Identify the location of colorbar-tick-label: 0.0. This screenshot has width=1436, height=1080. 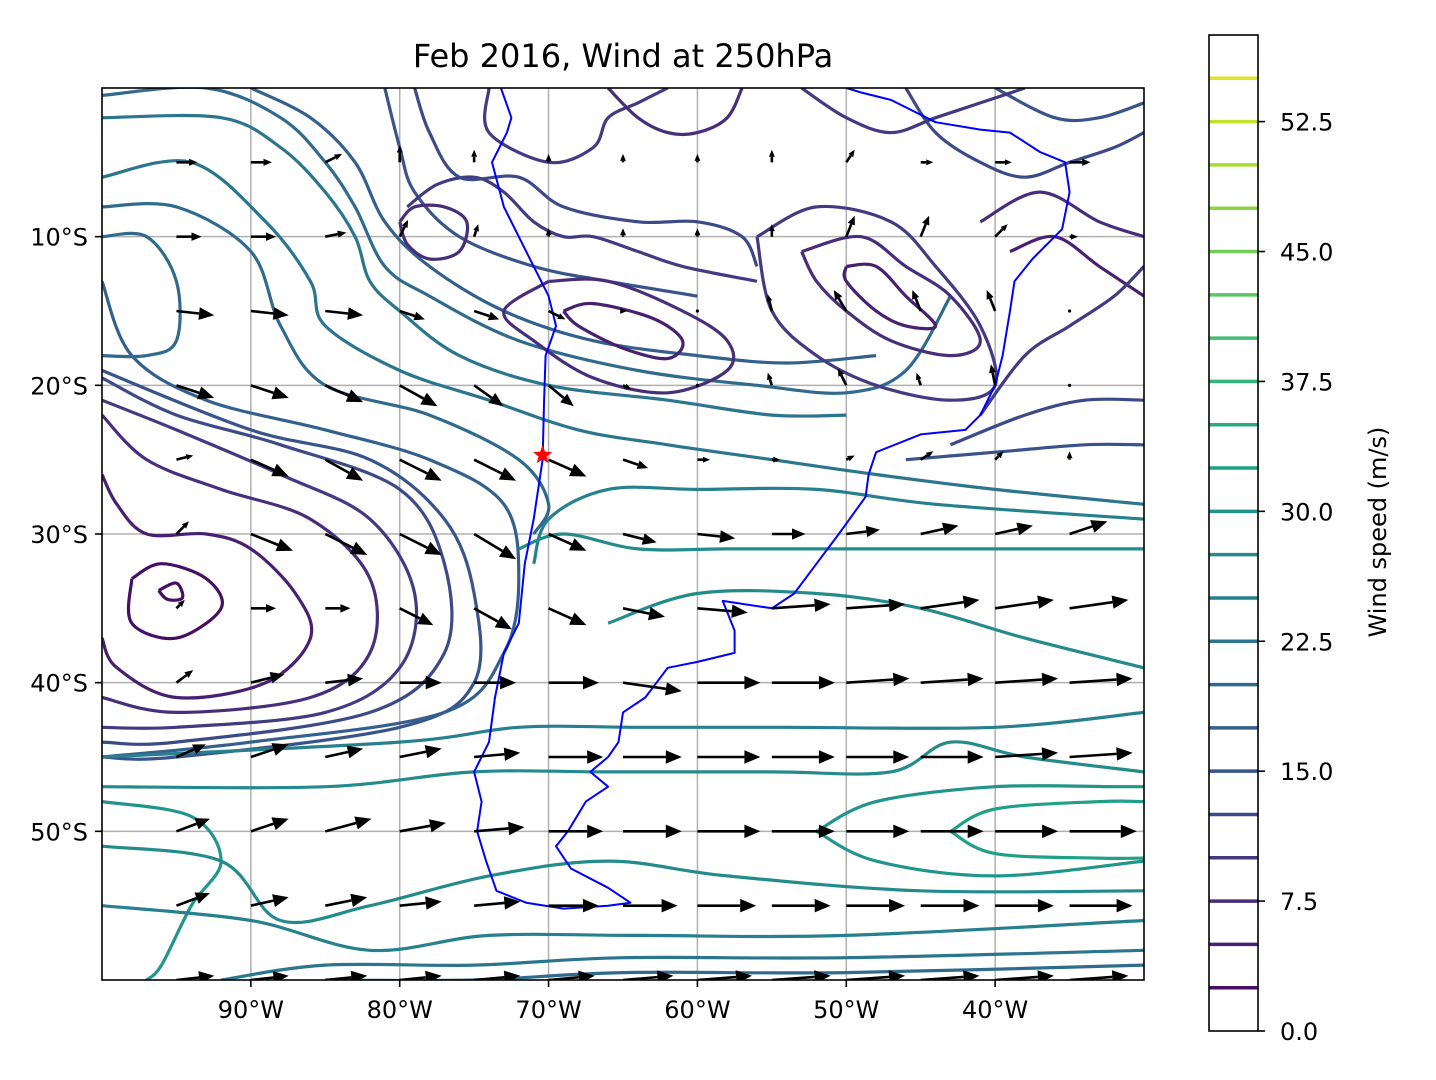
(1299, 1032).